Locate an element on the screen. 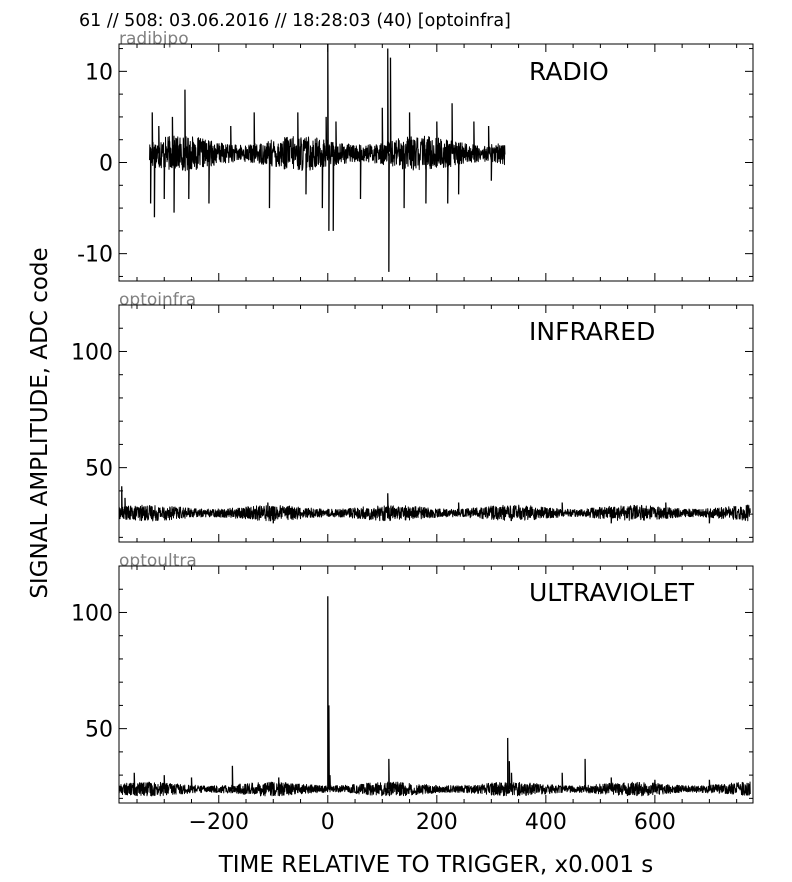 The image size is (792, 882). panel-label: INFRARED is located at coordinates (592, 331).